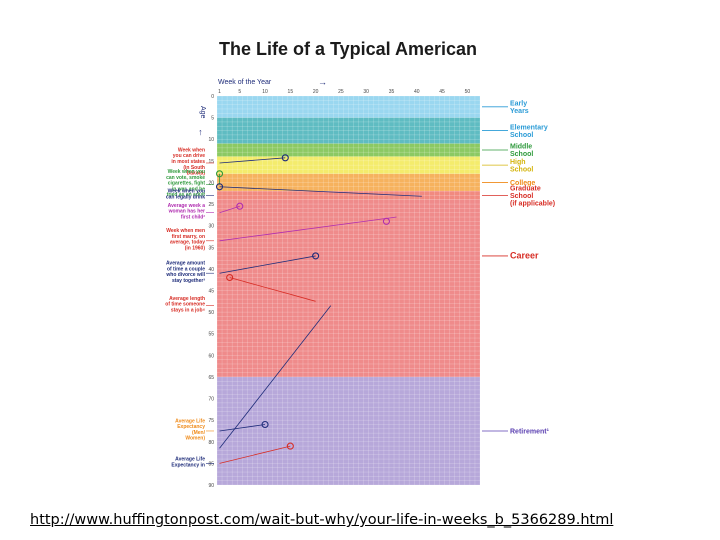 The width and height of the screenshot is (720, 540). I want to click on stage-label: Middle School, so click(521, 151).